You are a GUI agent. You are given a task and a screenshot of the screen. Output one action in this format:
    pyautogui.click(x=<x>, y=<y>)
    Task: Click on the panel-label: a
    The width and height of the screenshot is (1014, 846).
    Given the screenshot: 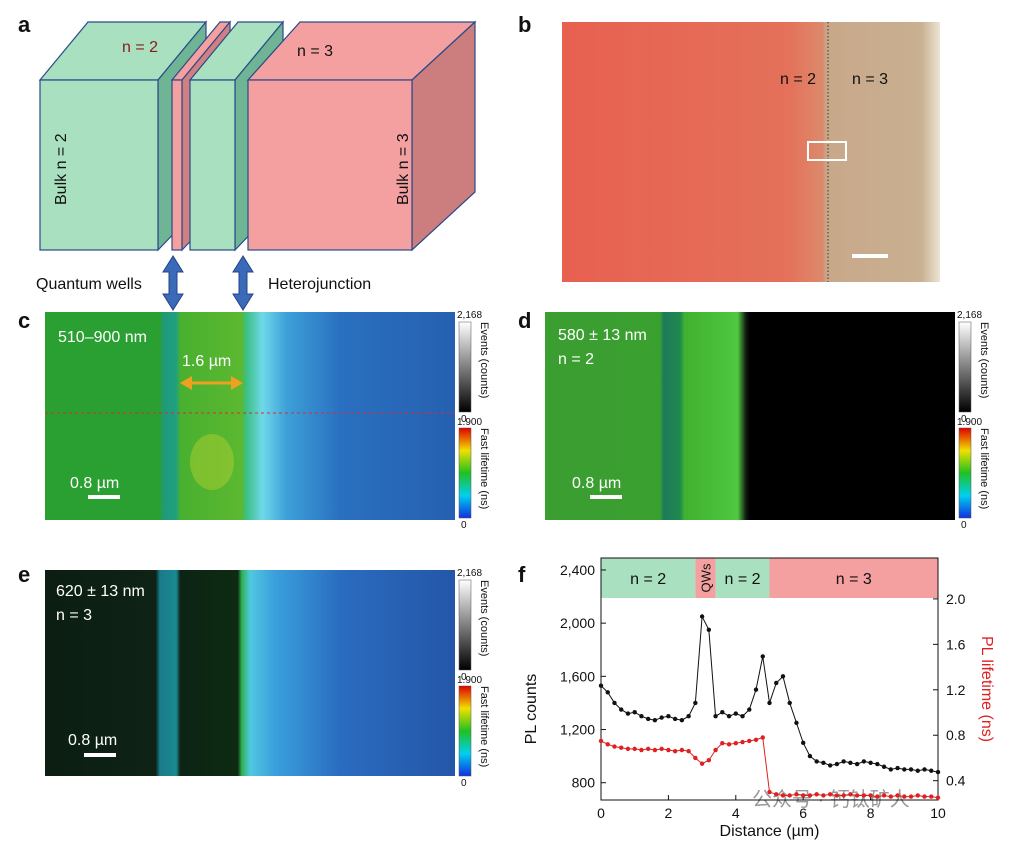 What is the action you would take?
    pyautogui.click(x=24, y=24)
    